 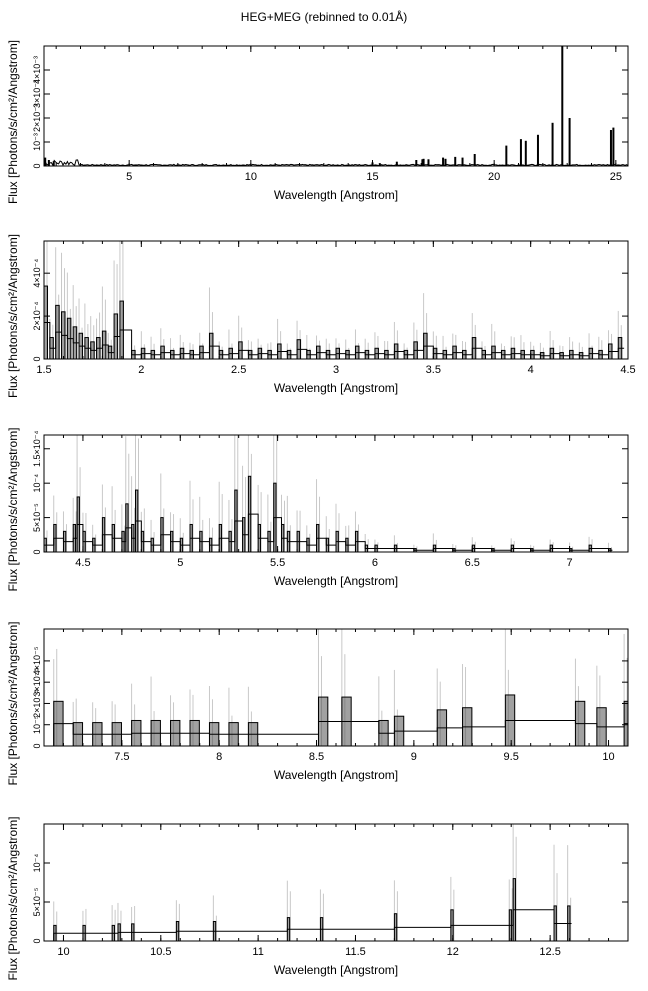 I want to click on x-tick-label: 6.5, so click(x=472, y=563).